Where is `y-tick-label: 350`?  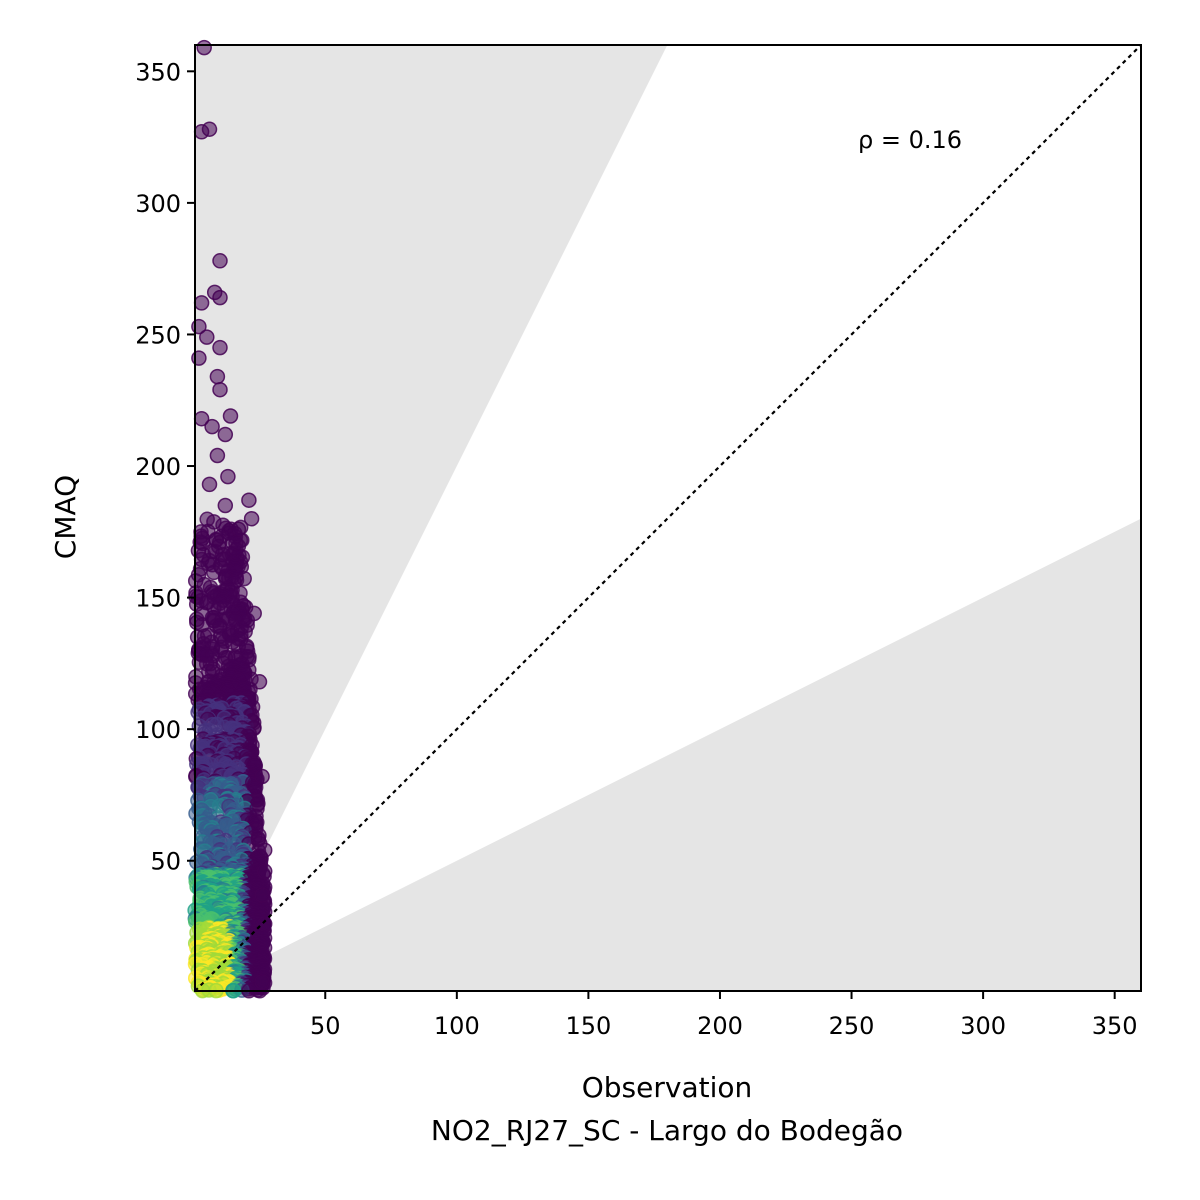 y-tick-label: 350 is located at coordinates (158, 72).